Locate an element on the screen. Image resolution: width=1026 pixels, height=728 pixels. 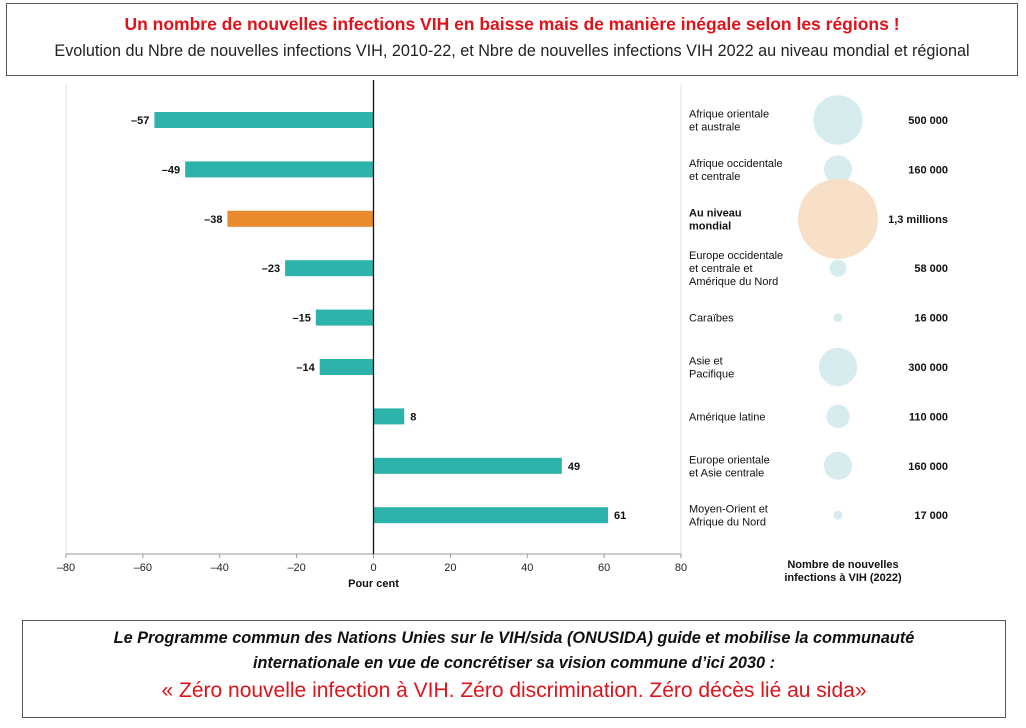
bubble-title: infections à VIH (2022) is located at coordinates (843, 578).